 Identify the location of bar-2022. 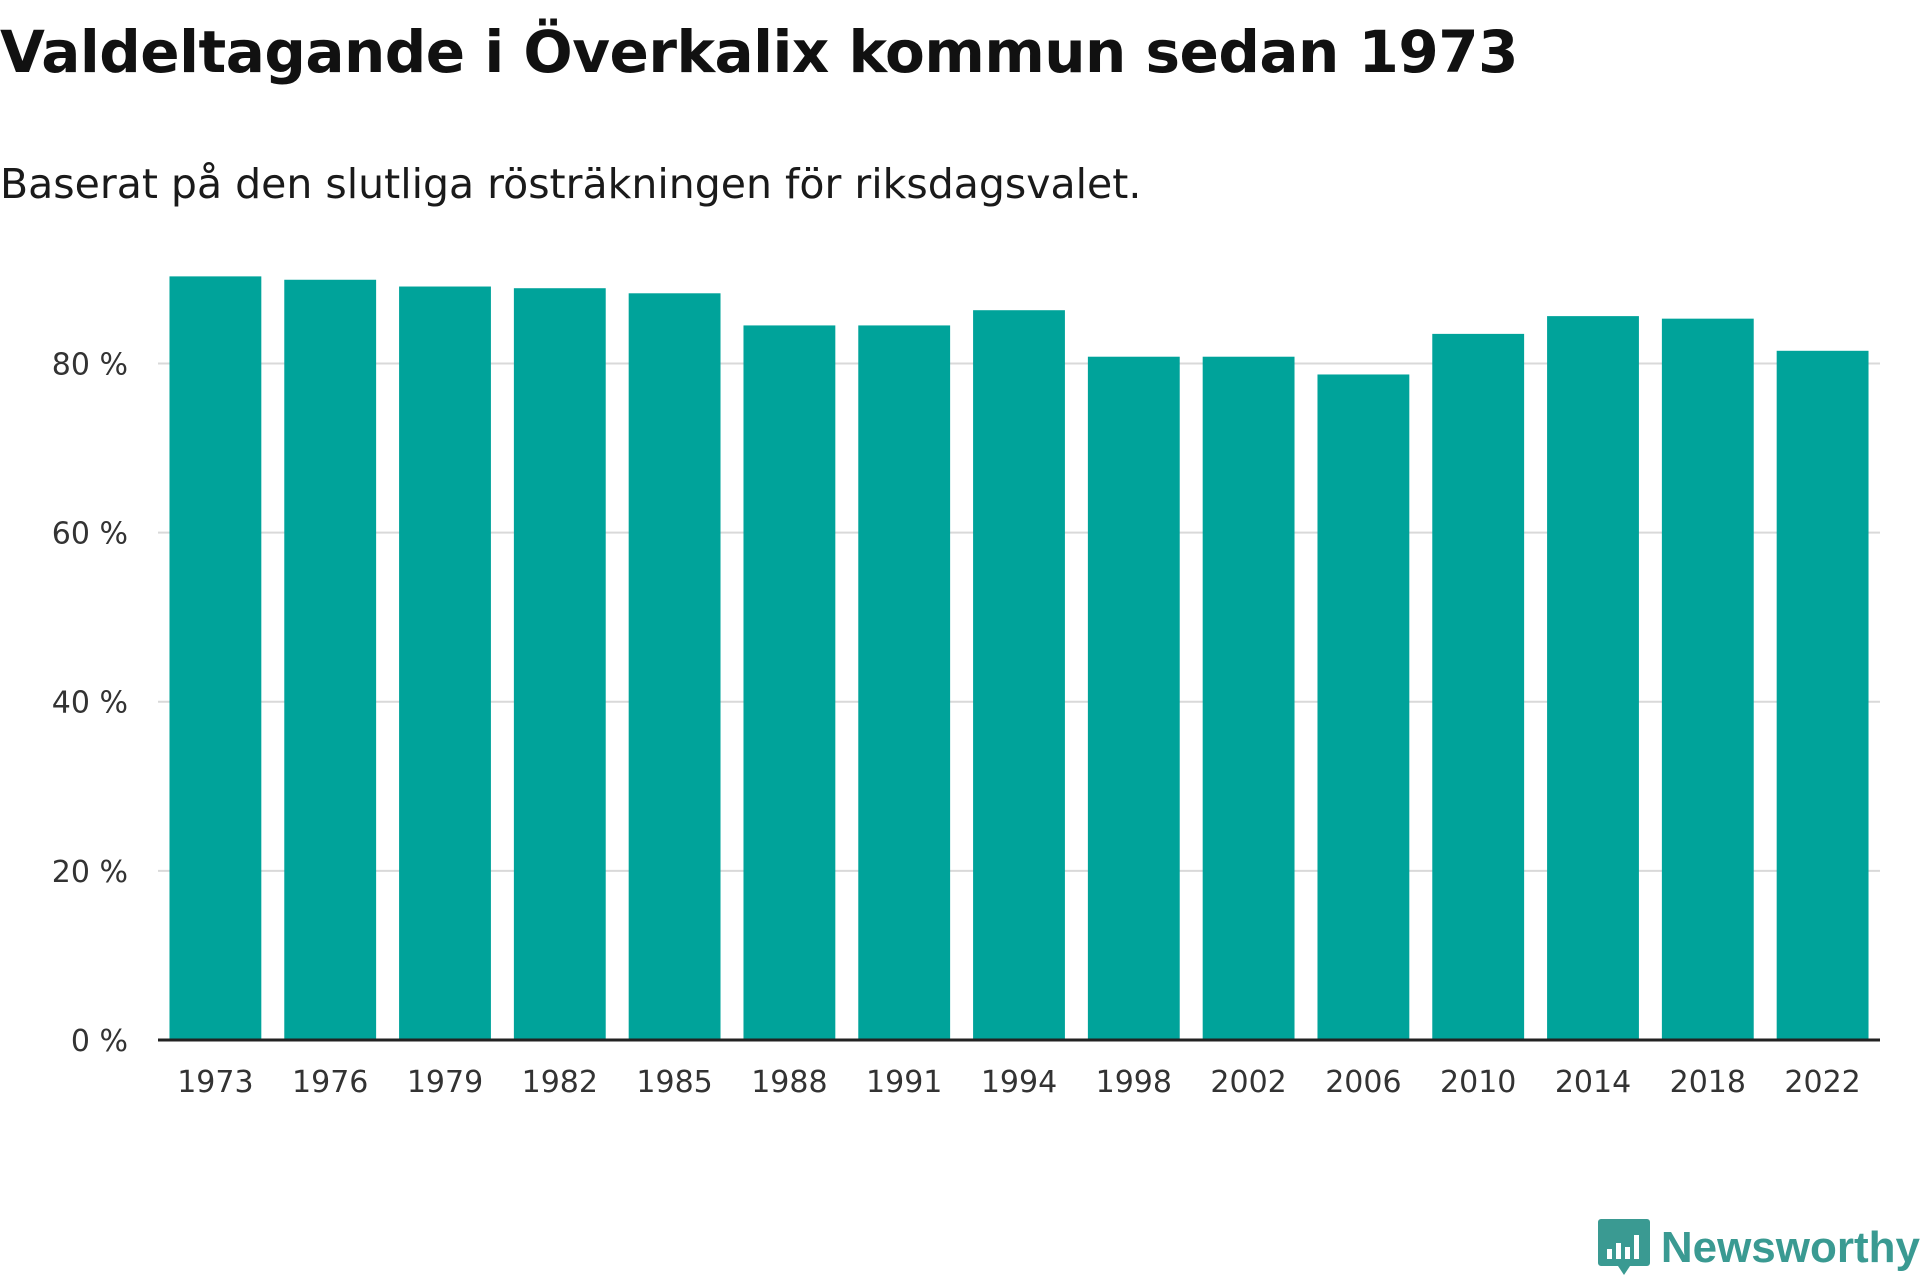
(1822, 695).